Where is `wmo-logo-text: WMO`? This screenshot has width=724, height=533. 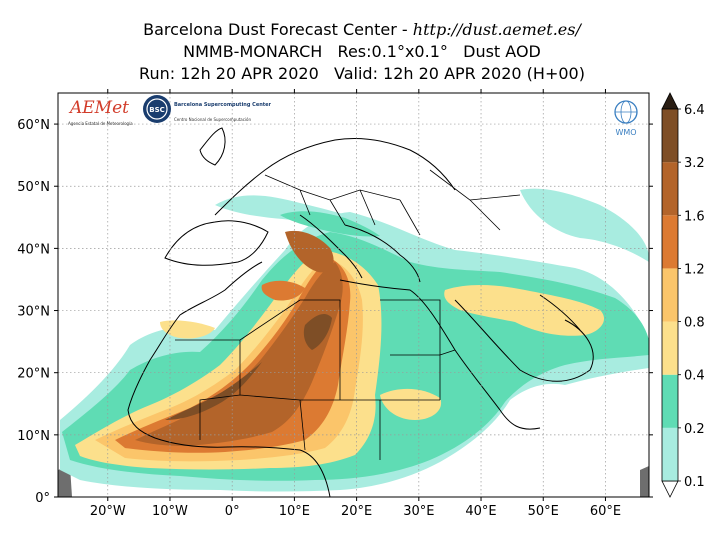 wmo-logo-text: WMO is located at coordinates (625, 132).